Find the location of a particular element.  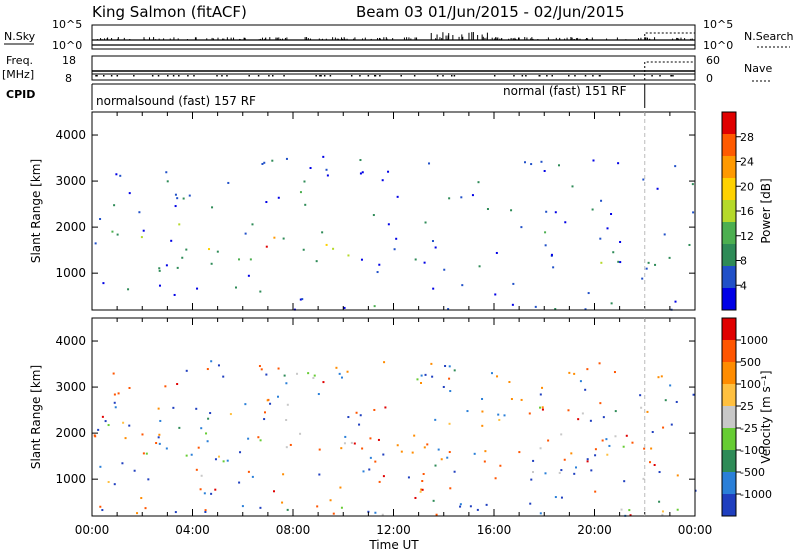

ytick-label: 1000 is located at coordinates (70, 479).